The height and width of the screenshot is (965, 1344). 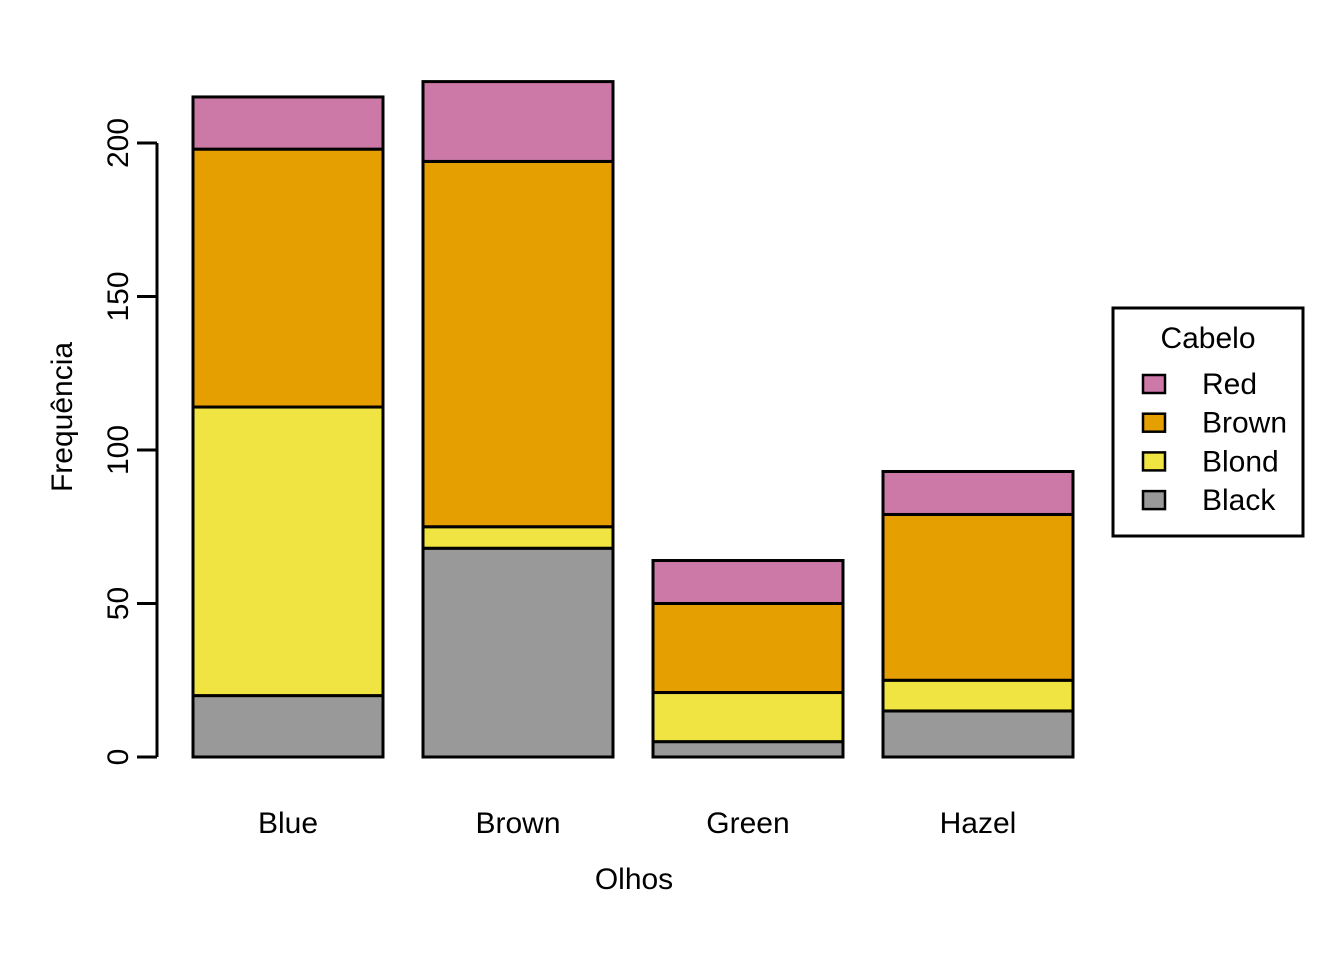 What do you see at coordinates (118, 143) in the screenshot?
I see `y-tick-label: 200` at bounding box center [118, 143].